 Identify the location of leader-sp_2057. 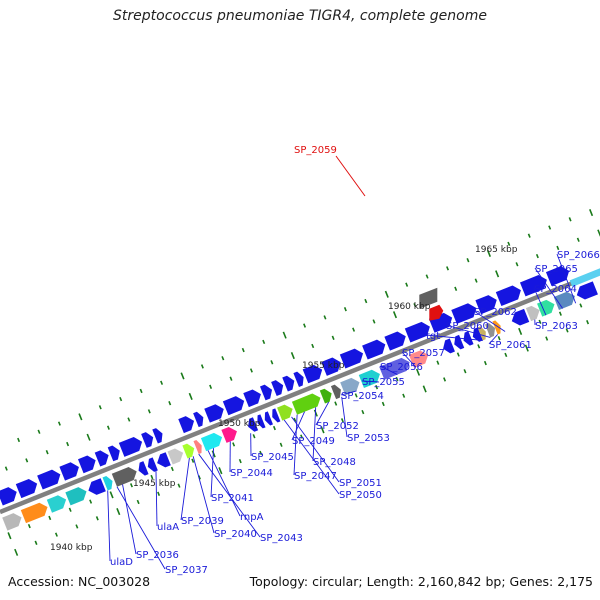
(409, 359).